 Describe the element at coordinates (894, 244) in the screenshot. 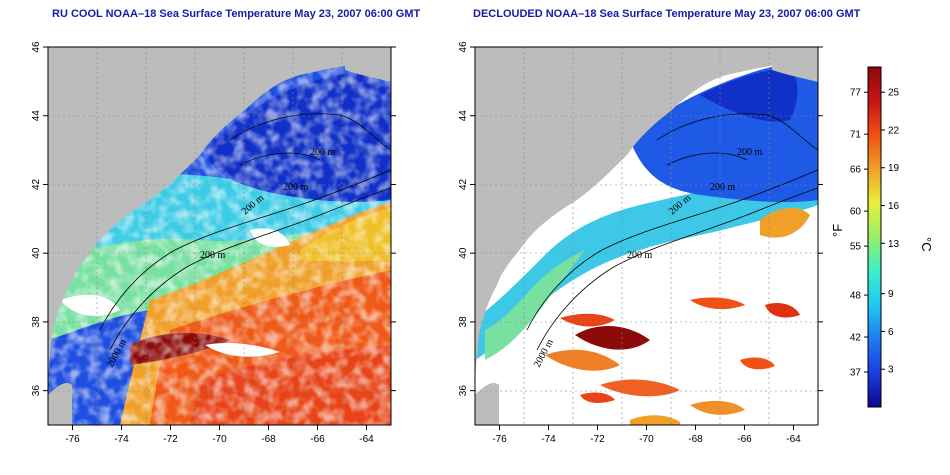

I see `colorbar-label-c: 13` at that location.